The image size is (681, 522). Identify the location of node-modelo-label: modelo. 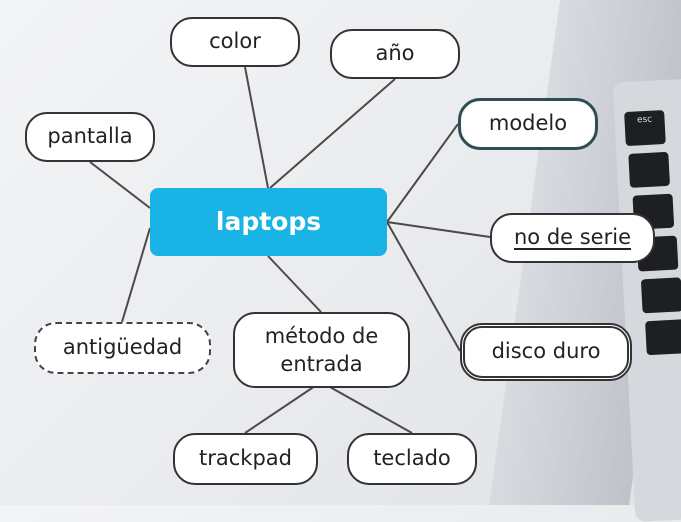
(528, 123).